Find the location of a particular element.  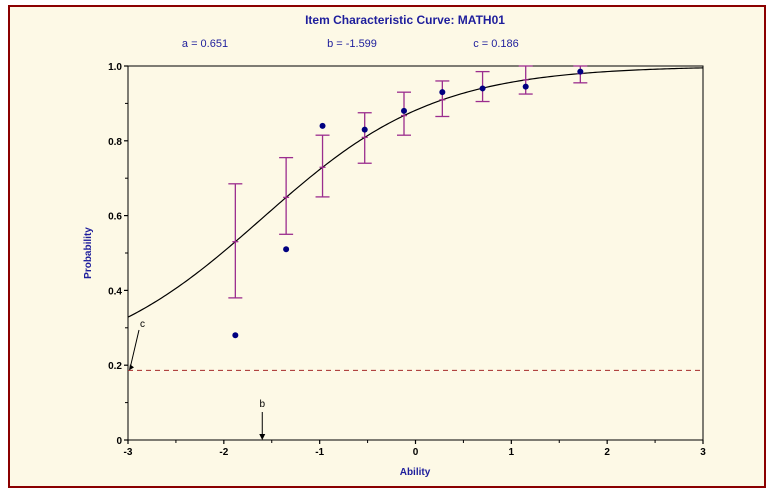

y-tick-label: 0.6 is located at coordinates (115, 217).